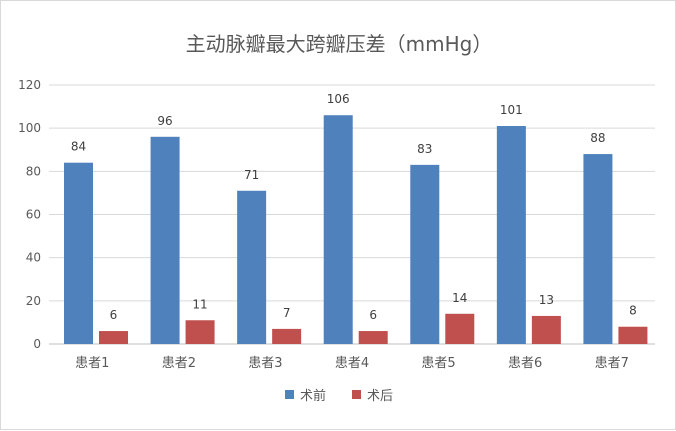  Describe the element at coordinates (92, 363) in the screenshot. I see `category-label: 患者1` at that location.